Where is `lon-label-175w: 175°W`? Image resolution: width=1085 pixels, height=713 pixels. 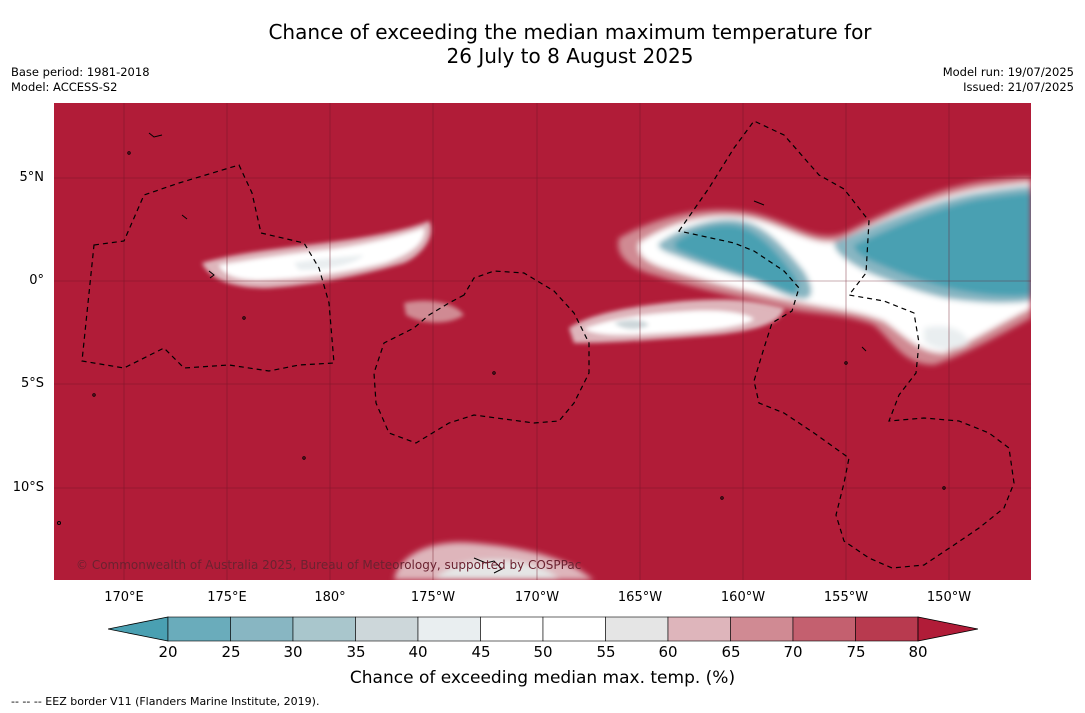 lon-label-175w: 175°W is located at coordinates (433, 597).